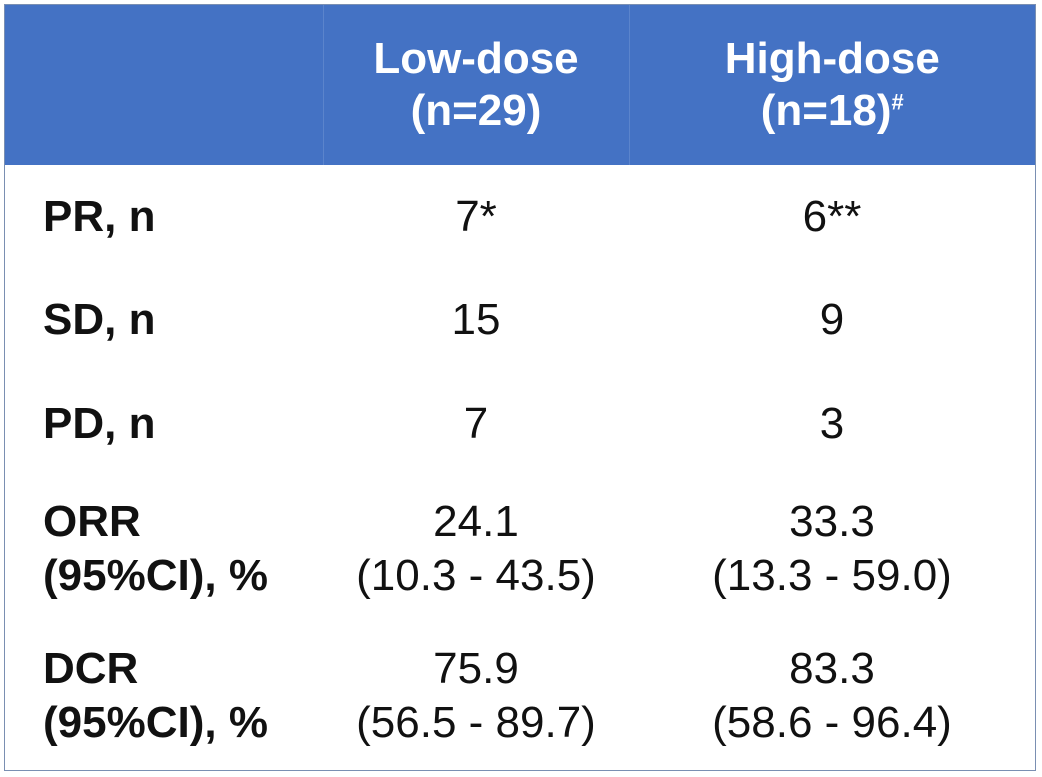 This screenshot has height=777, width=1042. What do you see at coordinates (164, 217) in the screenshot?
I see `row-label-pr: PR, n` at bounding box center [164, 217].